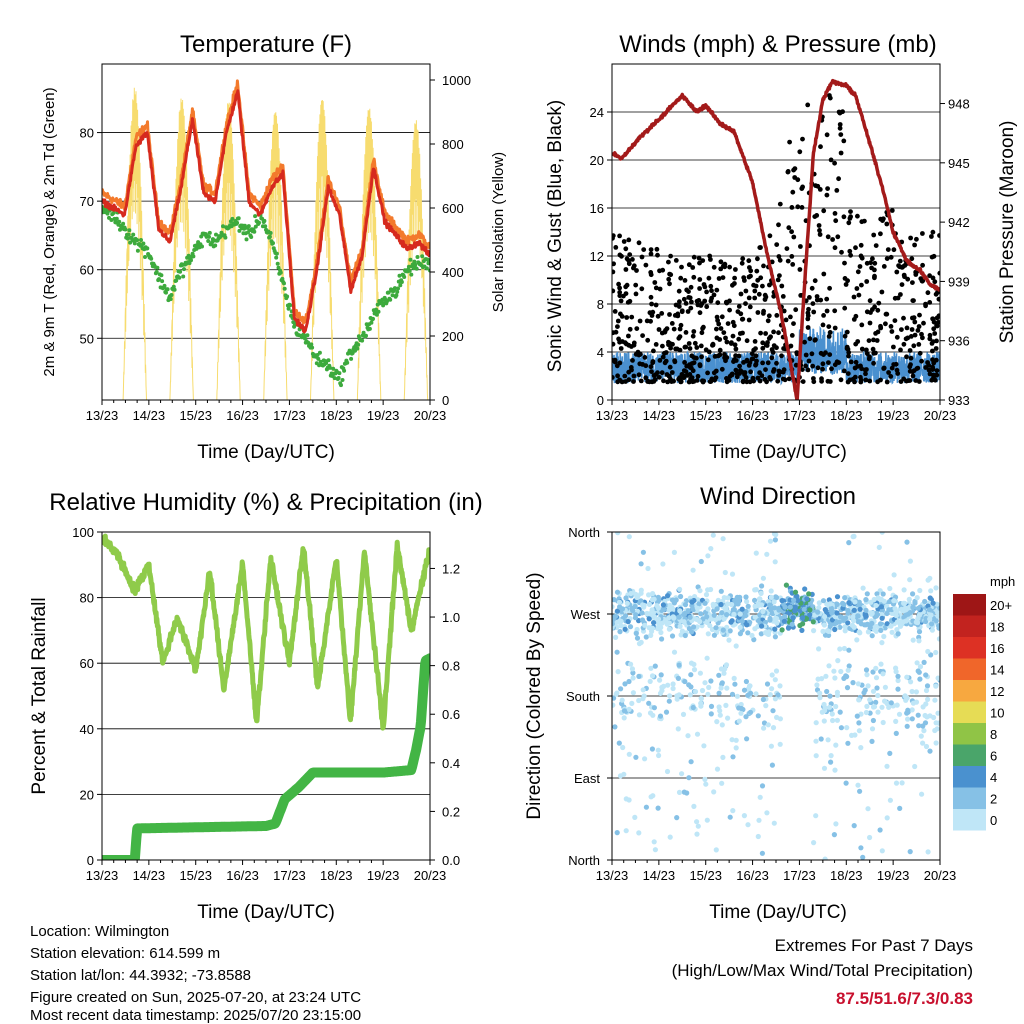 The height and width of the screenshot is (1024, 1024). Describe the element at coordinates (984, 702) in the screenshot. I see `speed-legend: mph 0 2 4 6 8 10 12 14 16 18 20+` at that location.